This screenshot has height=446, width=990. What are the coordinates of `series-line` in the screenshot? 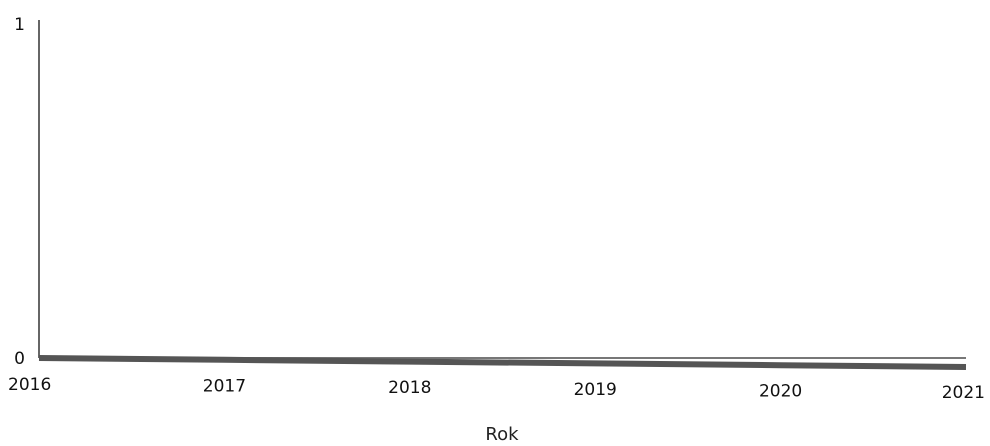 It's located at (502, 362).